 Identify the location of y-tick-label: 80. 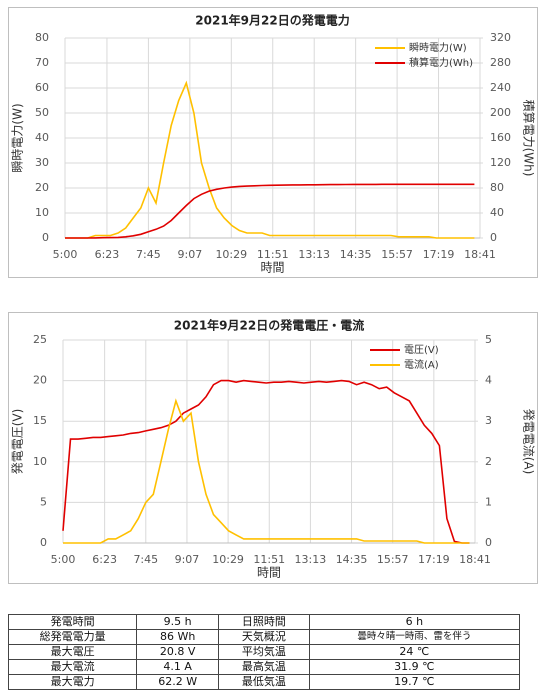
(42, 37).